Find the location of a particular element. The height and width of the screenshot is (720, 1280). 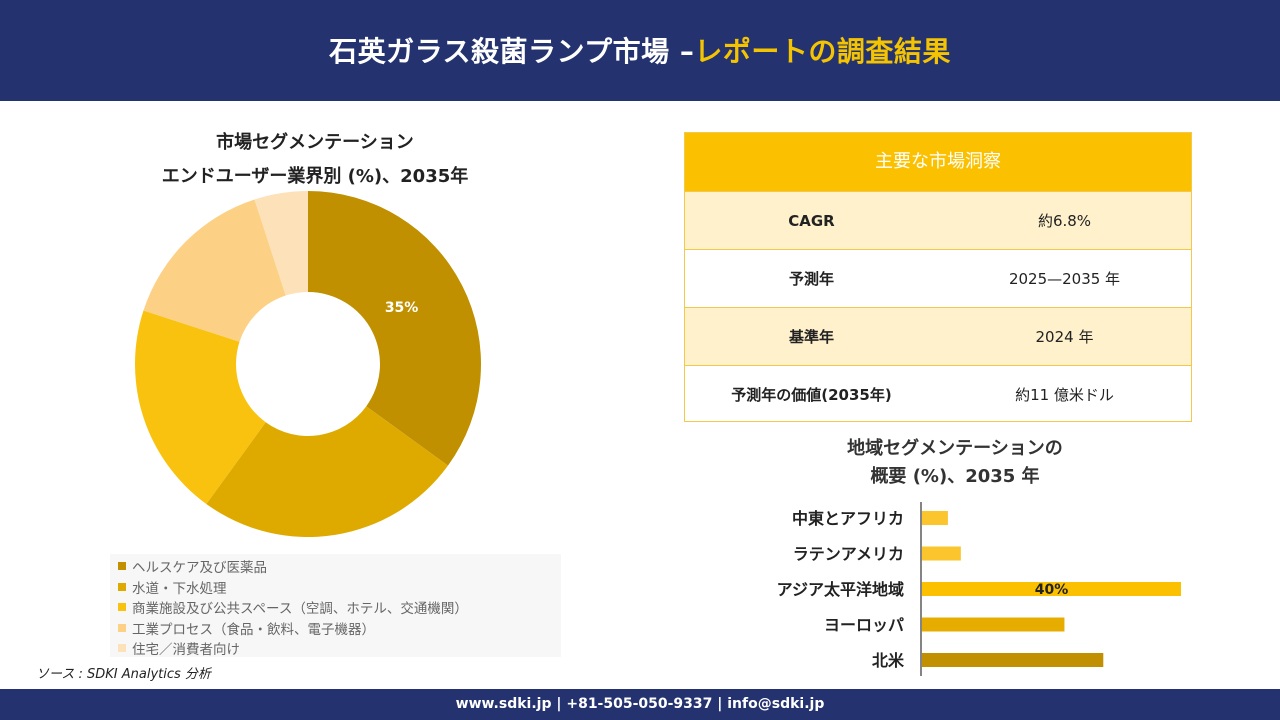

header-banner: 石英ガラス殺菌ランプ市場 –レポートの調査結果 is located at coordinates (640, 50).